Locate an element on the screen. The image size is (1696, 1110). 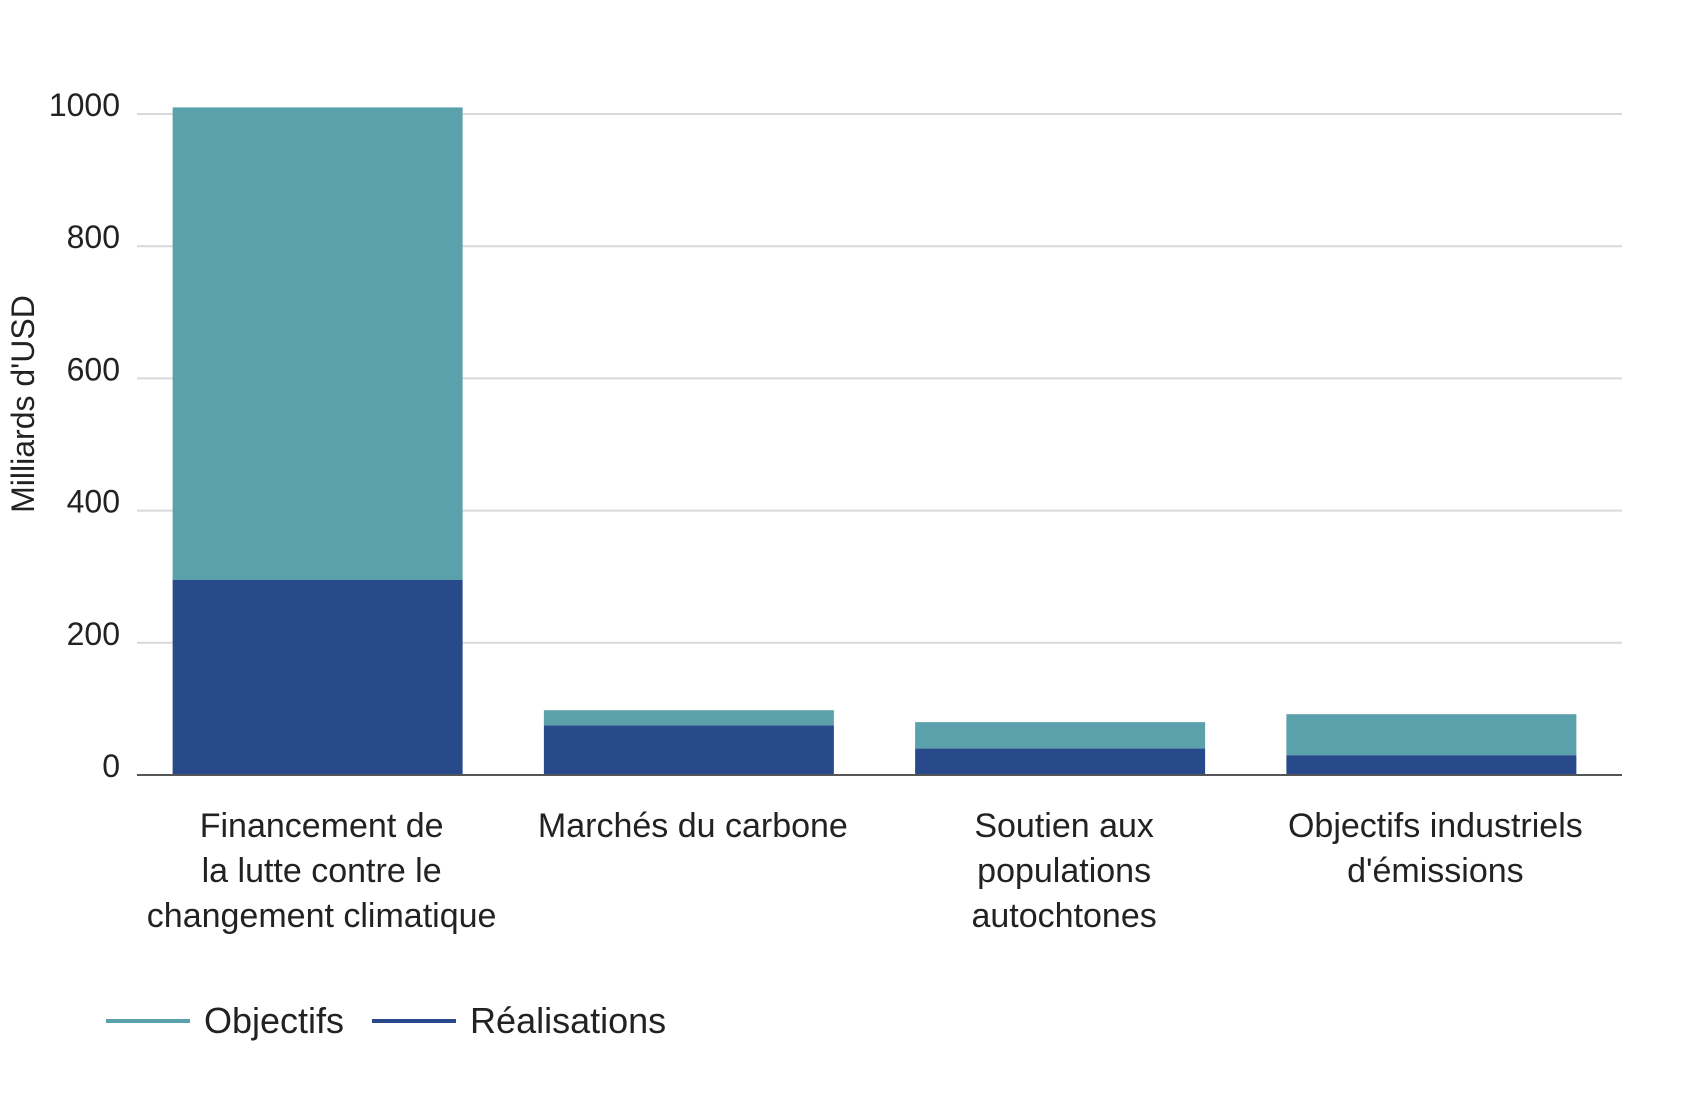
category-label: Marchés du carbone is located at coordinates (693, 826).